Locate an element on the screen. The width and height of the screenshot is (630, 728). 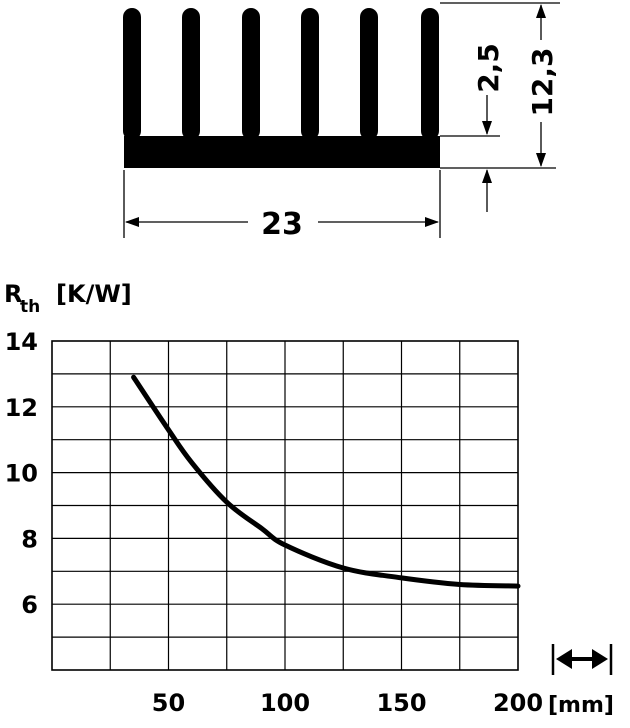
y-axis-label-main: R is located at coordinates (13, 294).